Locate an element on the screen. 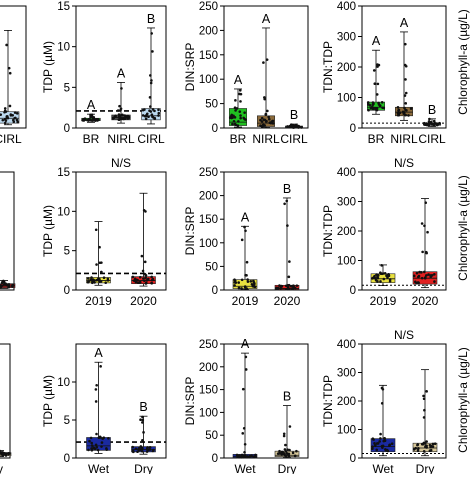 The image size is (474, 479). y-tick-label: 0 is located at coordinates (67, 291).